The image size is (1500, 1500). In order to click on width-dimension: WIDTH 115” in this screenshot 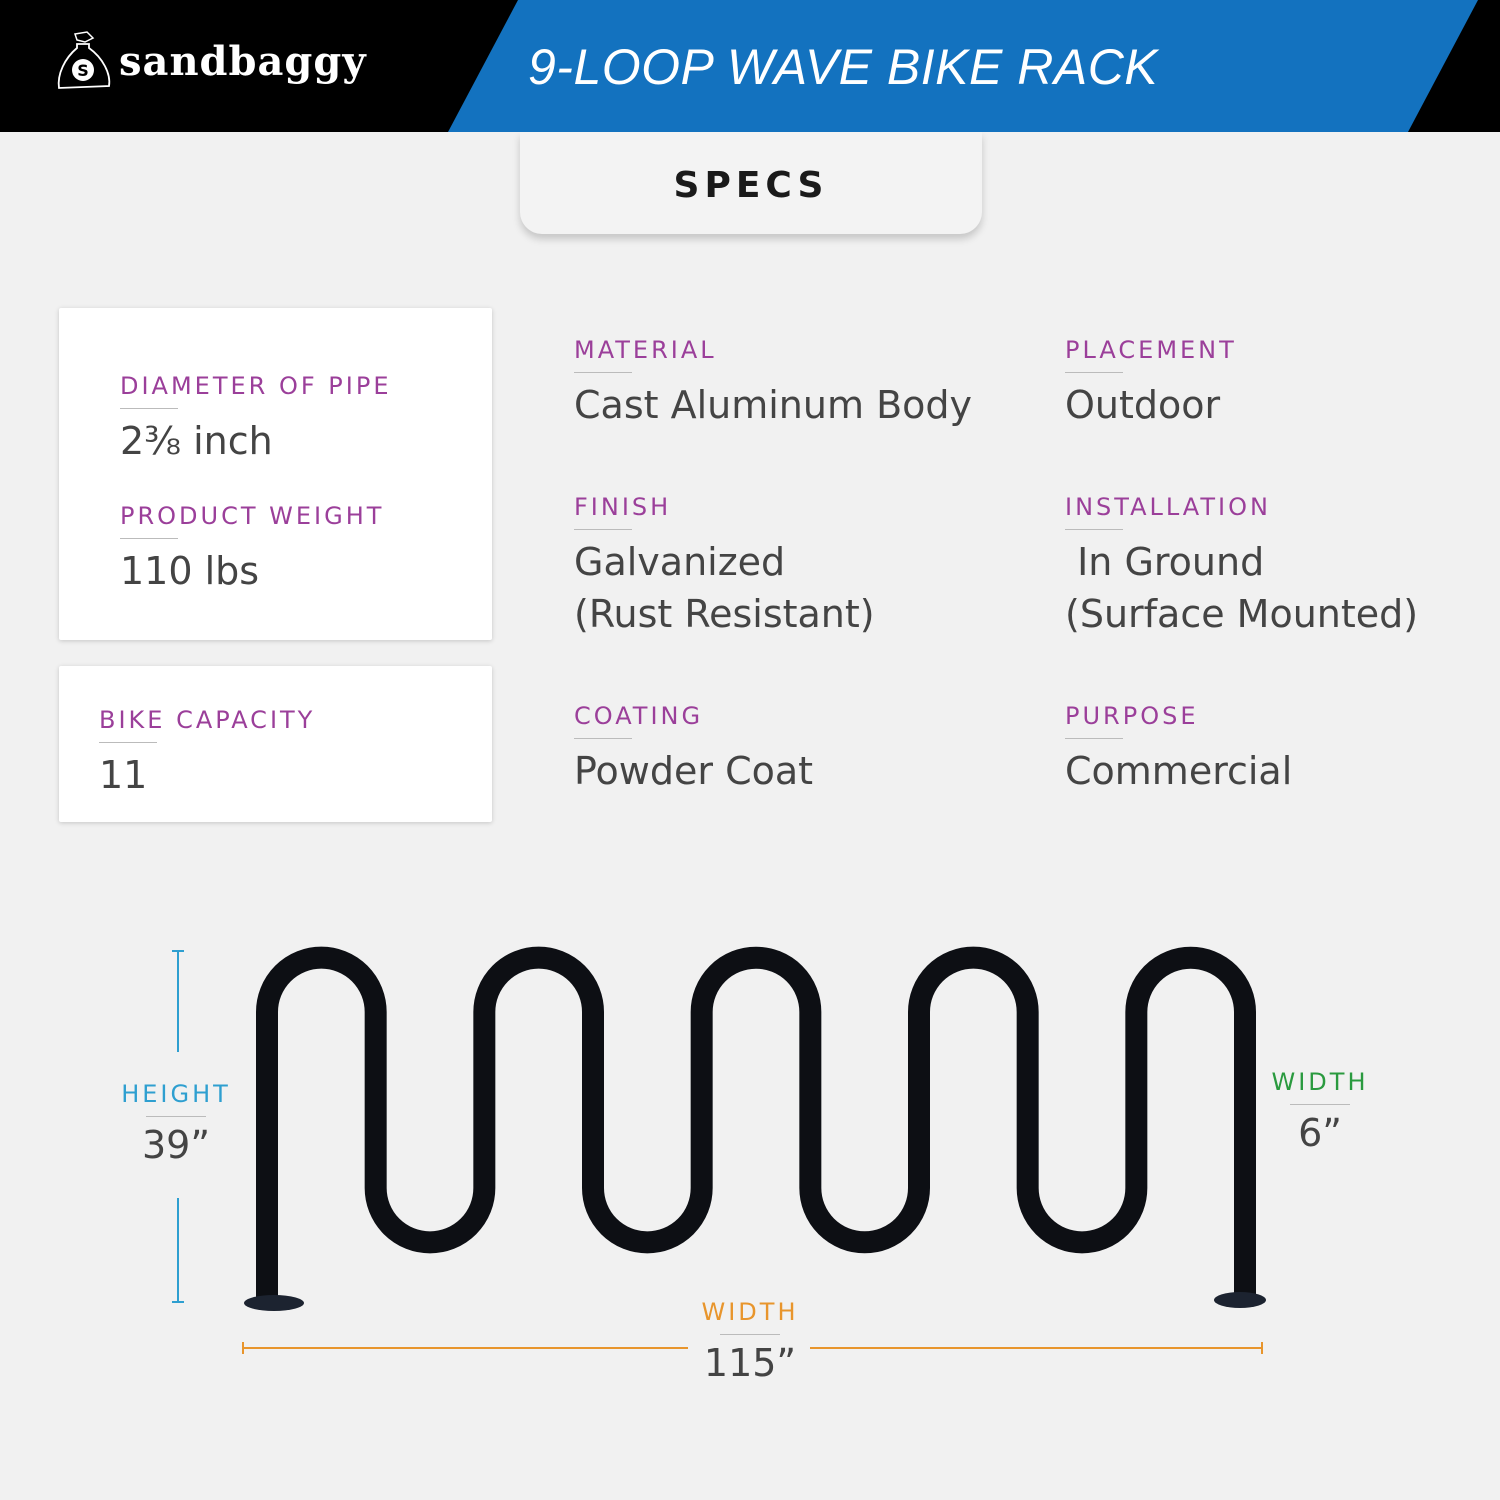, I will do `click(750, 1341)`.